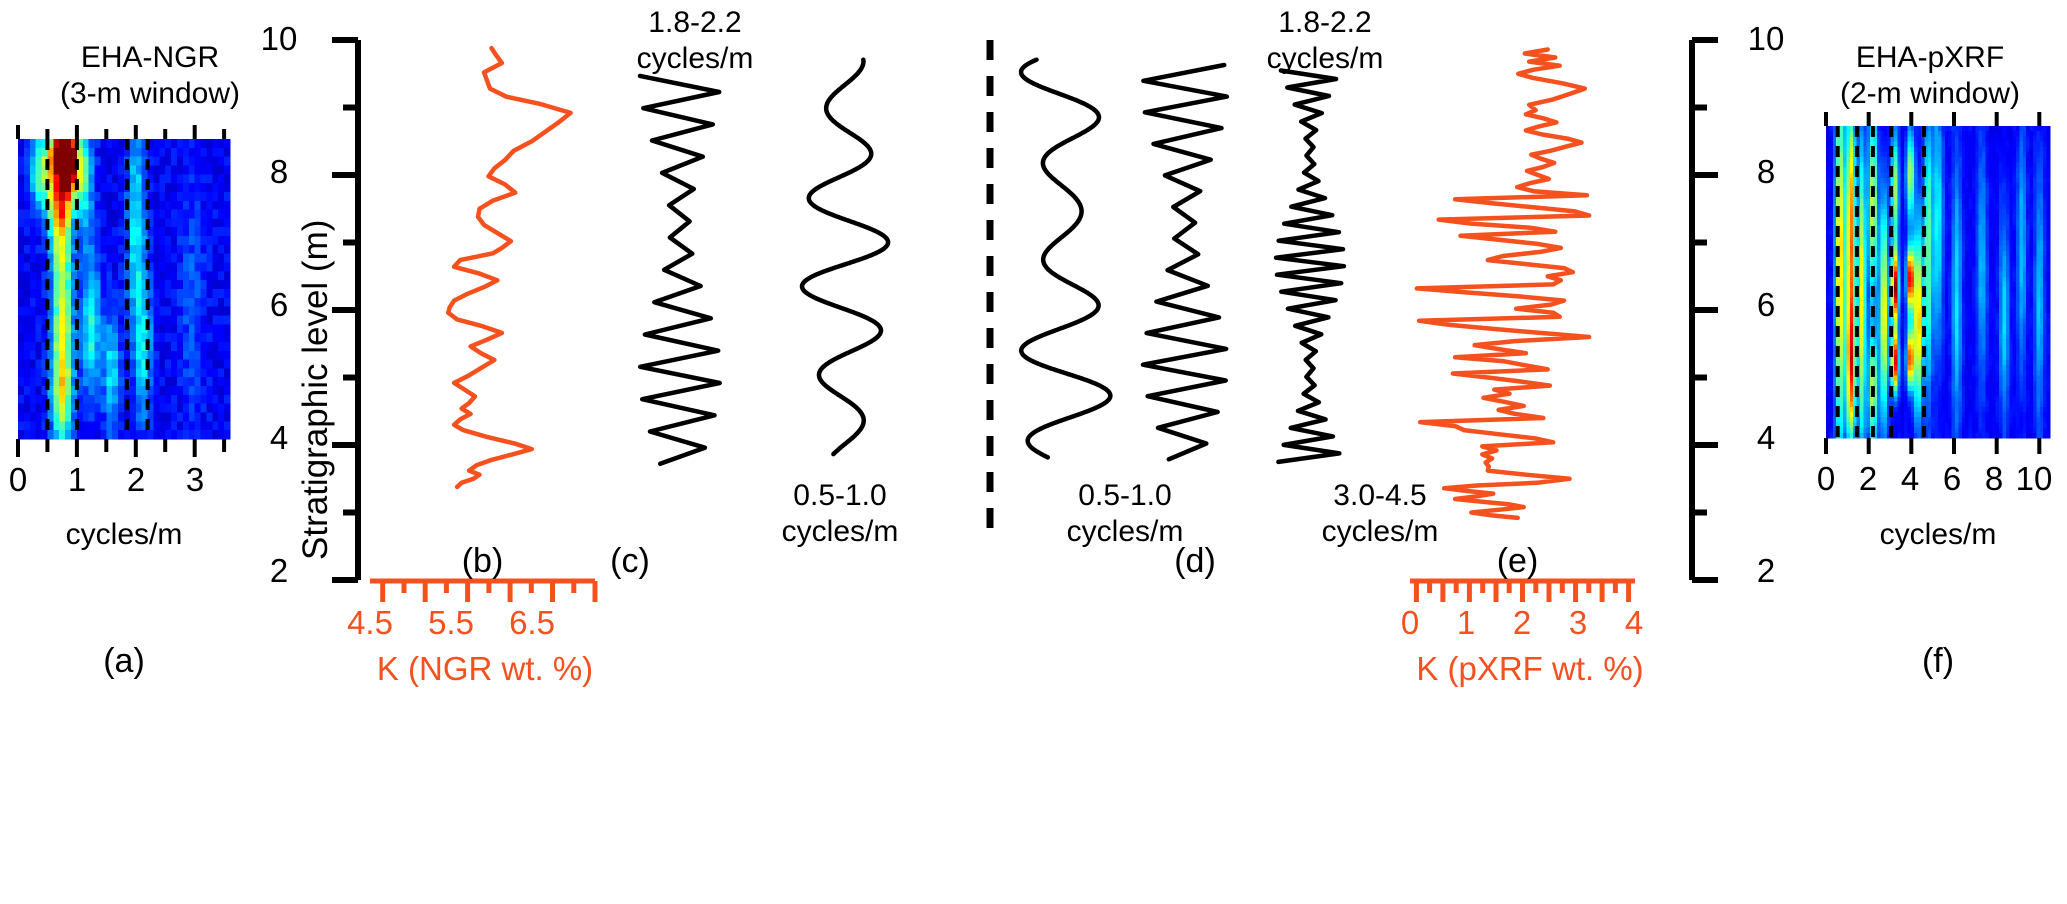  What do you see at coordinates (123, 450) in the screenshot?
I see `panel-a-xaxis` at bounding box center [123, 450].